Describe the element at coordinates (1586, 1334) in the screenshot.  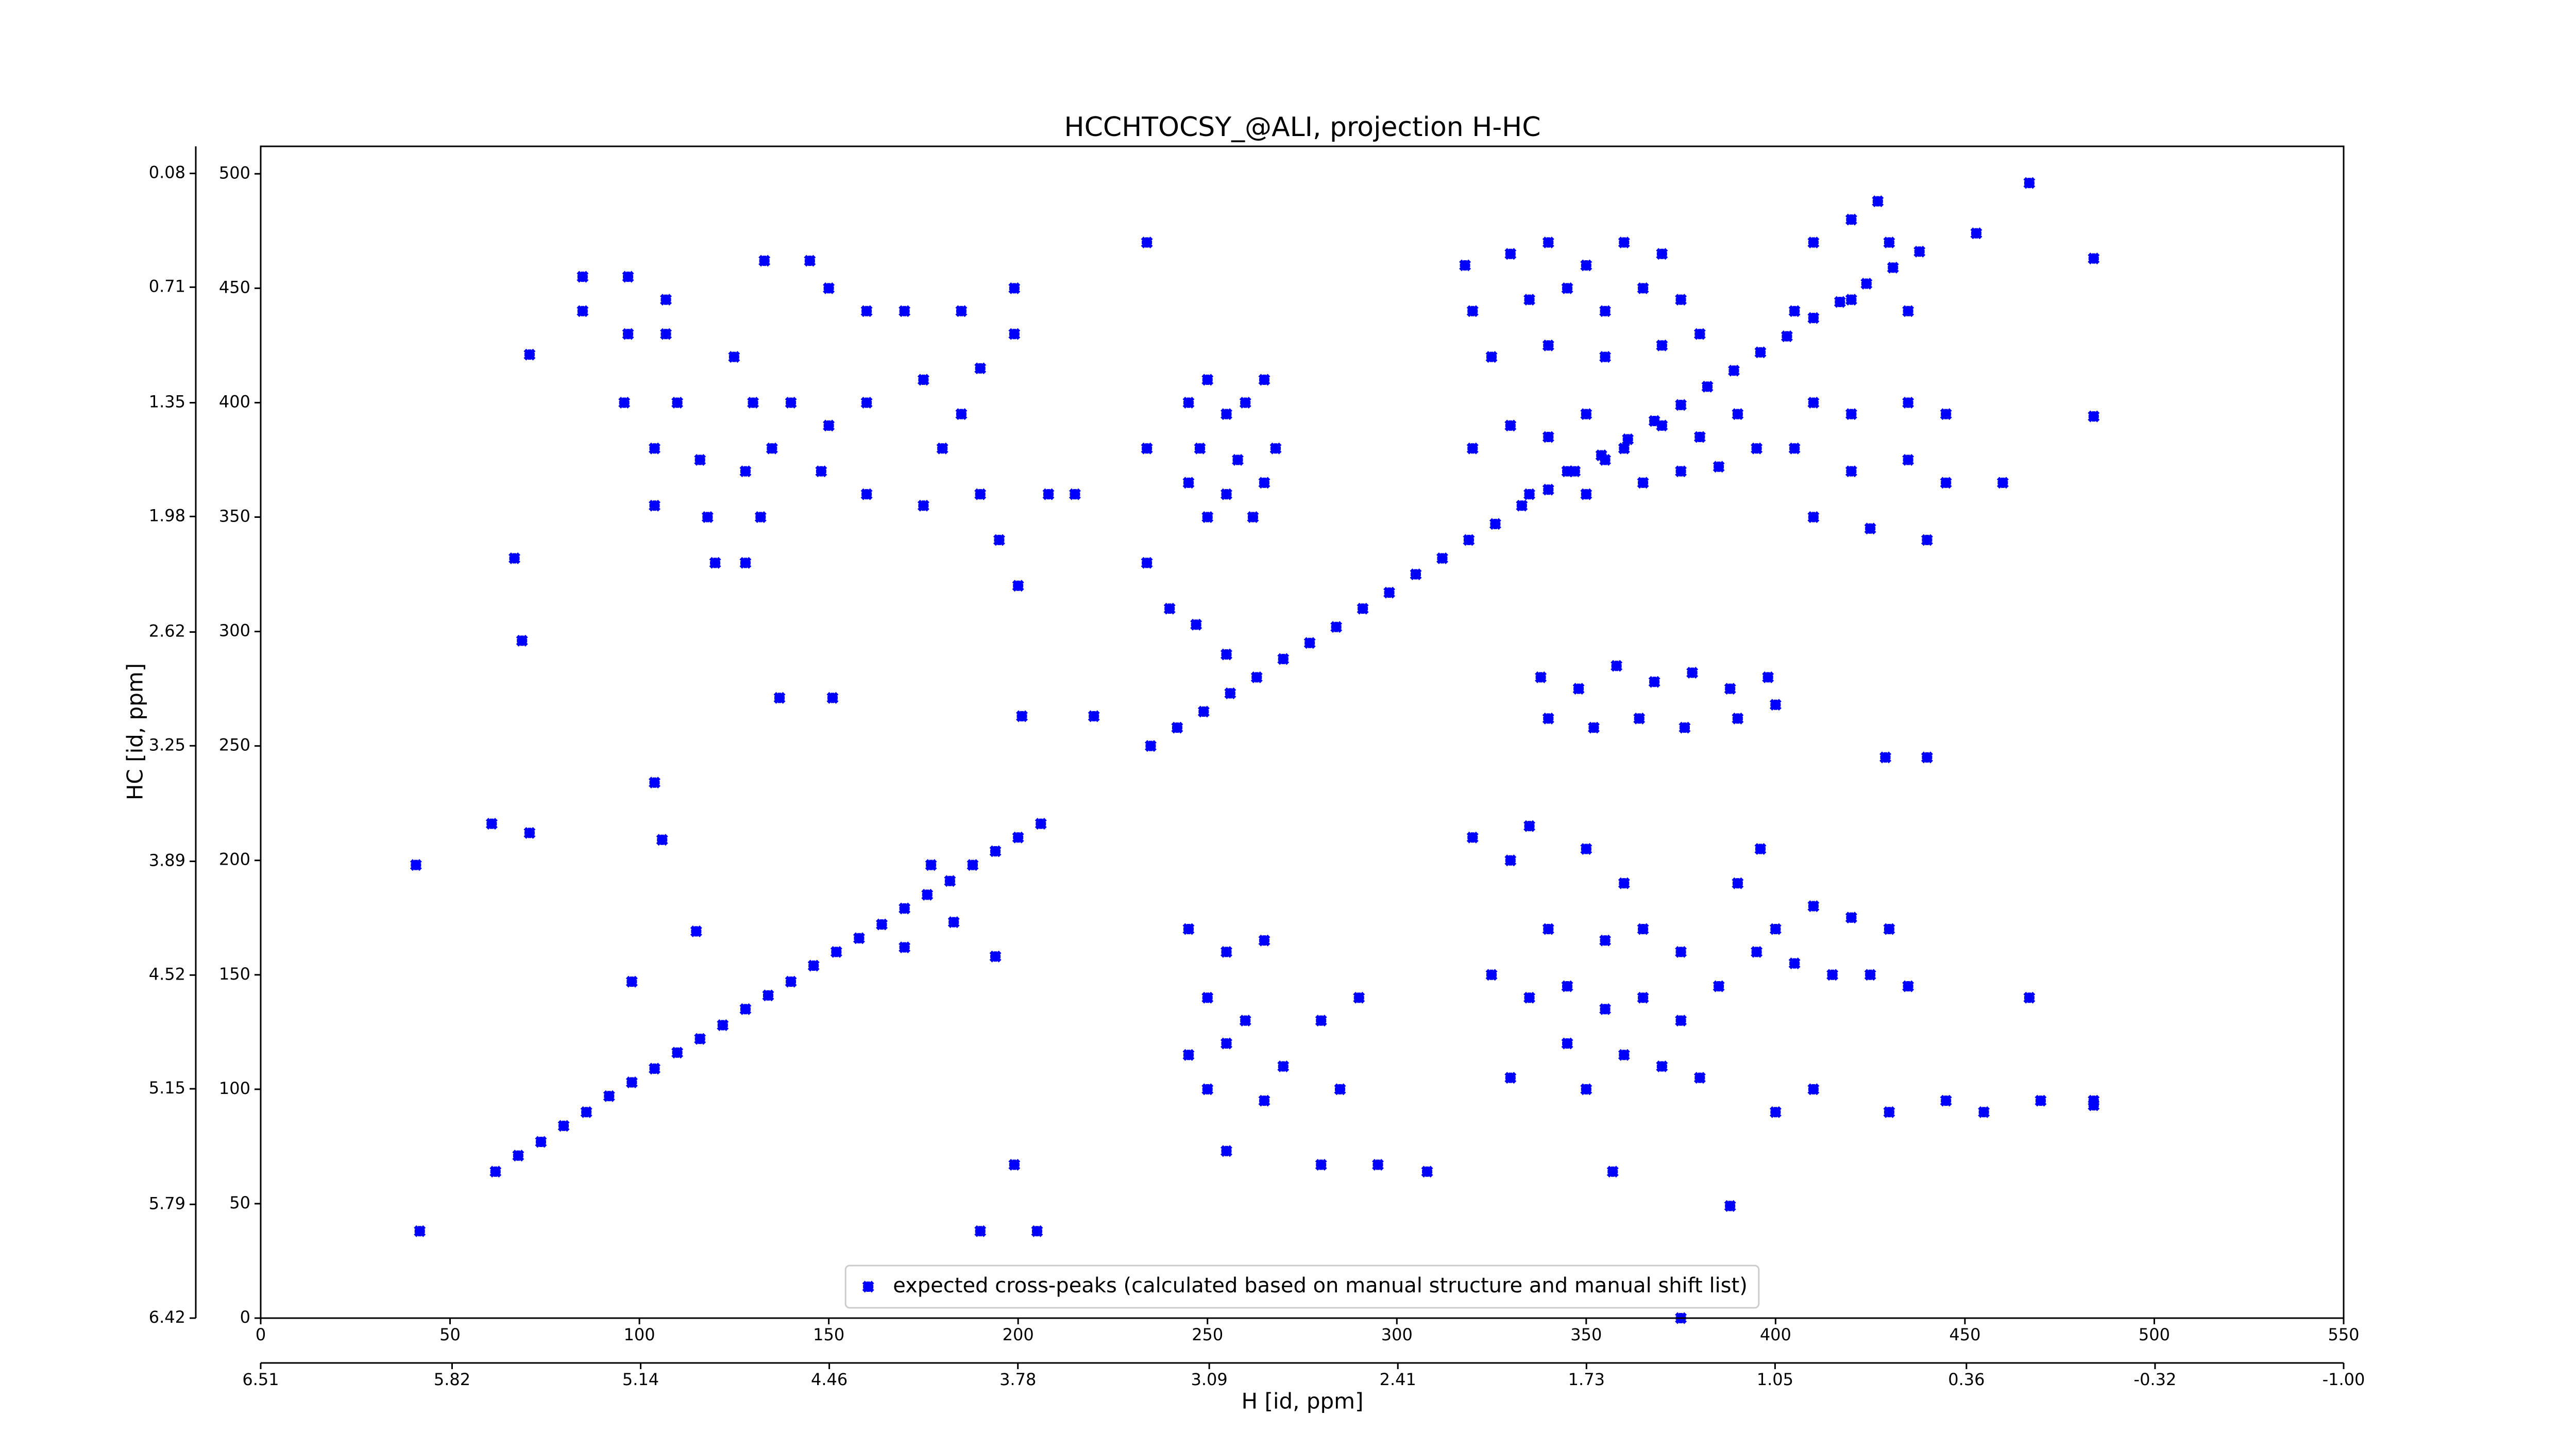
I see `x-tick-label: 350` at that location.